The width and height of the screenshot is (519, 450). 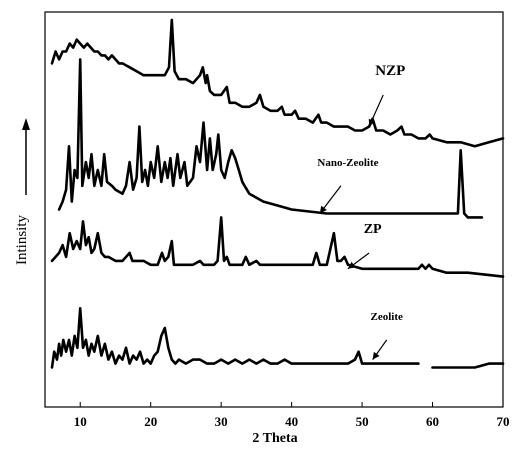 What do you see at coordinates (22, 240) in the screenshot?
I see `y-axis-label: Intinsity` at bounding box center [22, 240].